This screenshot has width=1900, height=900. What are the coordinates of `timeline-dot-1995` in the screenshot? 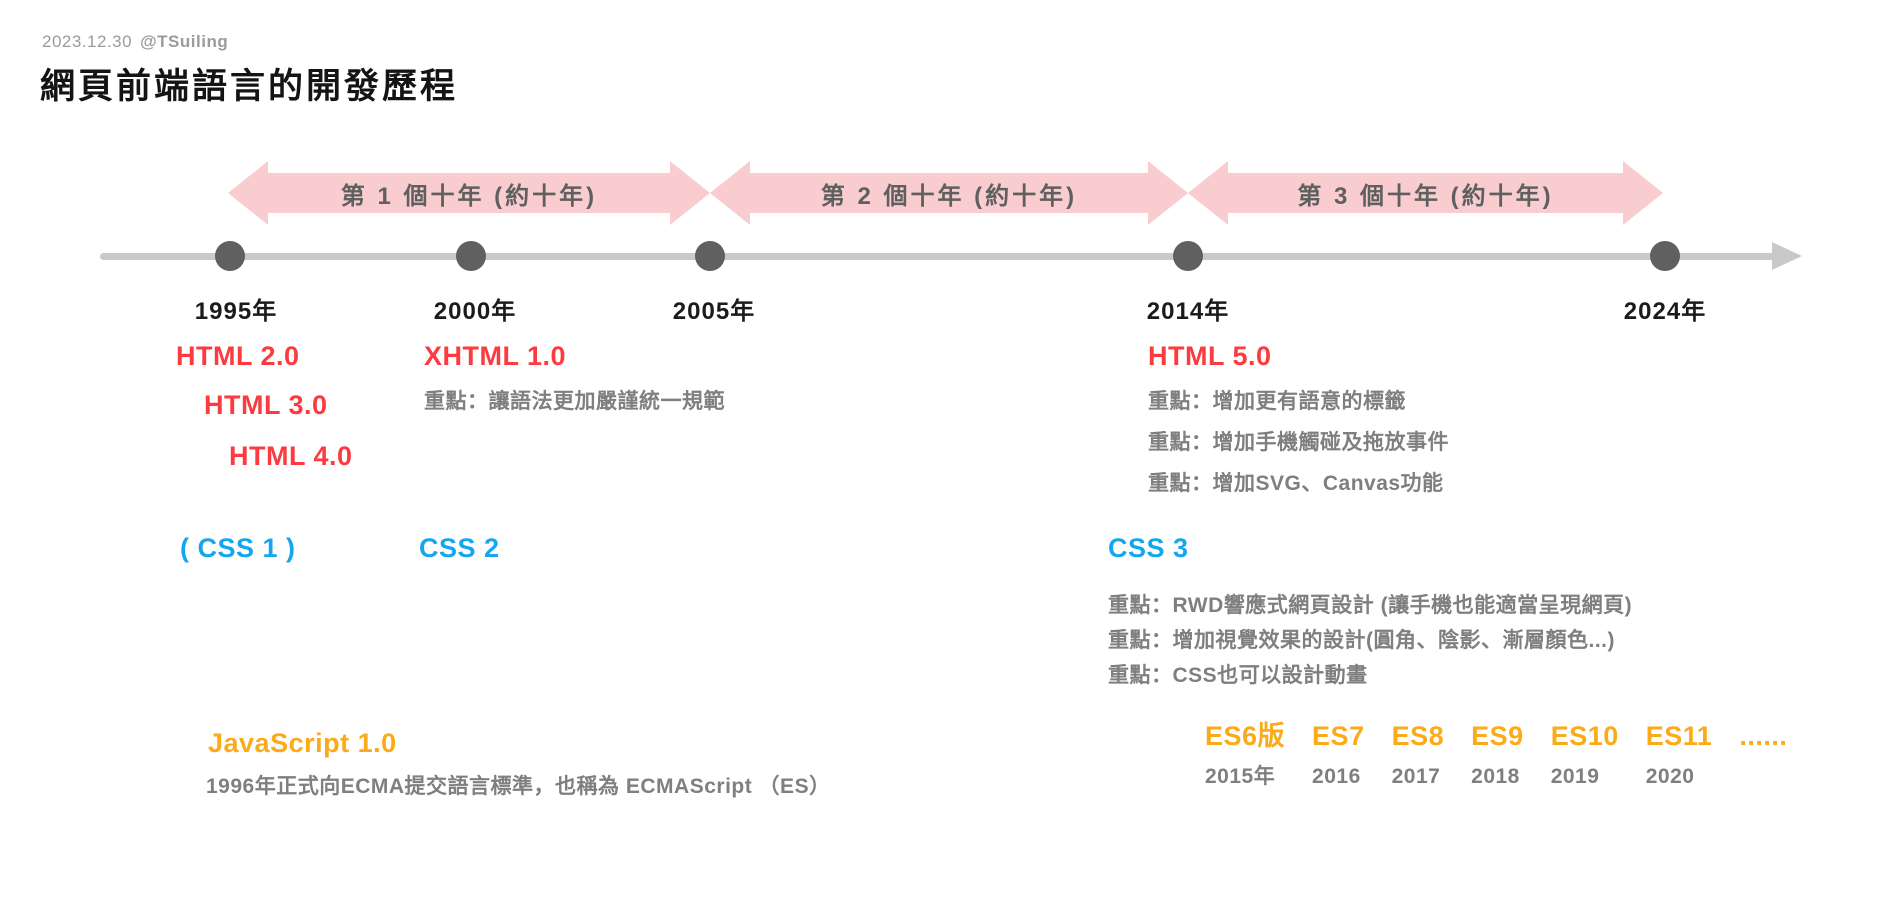 It's located at (230, 256).